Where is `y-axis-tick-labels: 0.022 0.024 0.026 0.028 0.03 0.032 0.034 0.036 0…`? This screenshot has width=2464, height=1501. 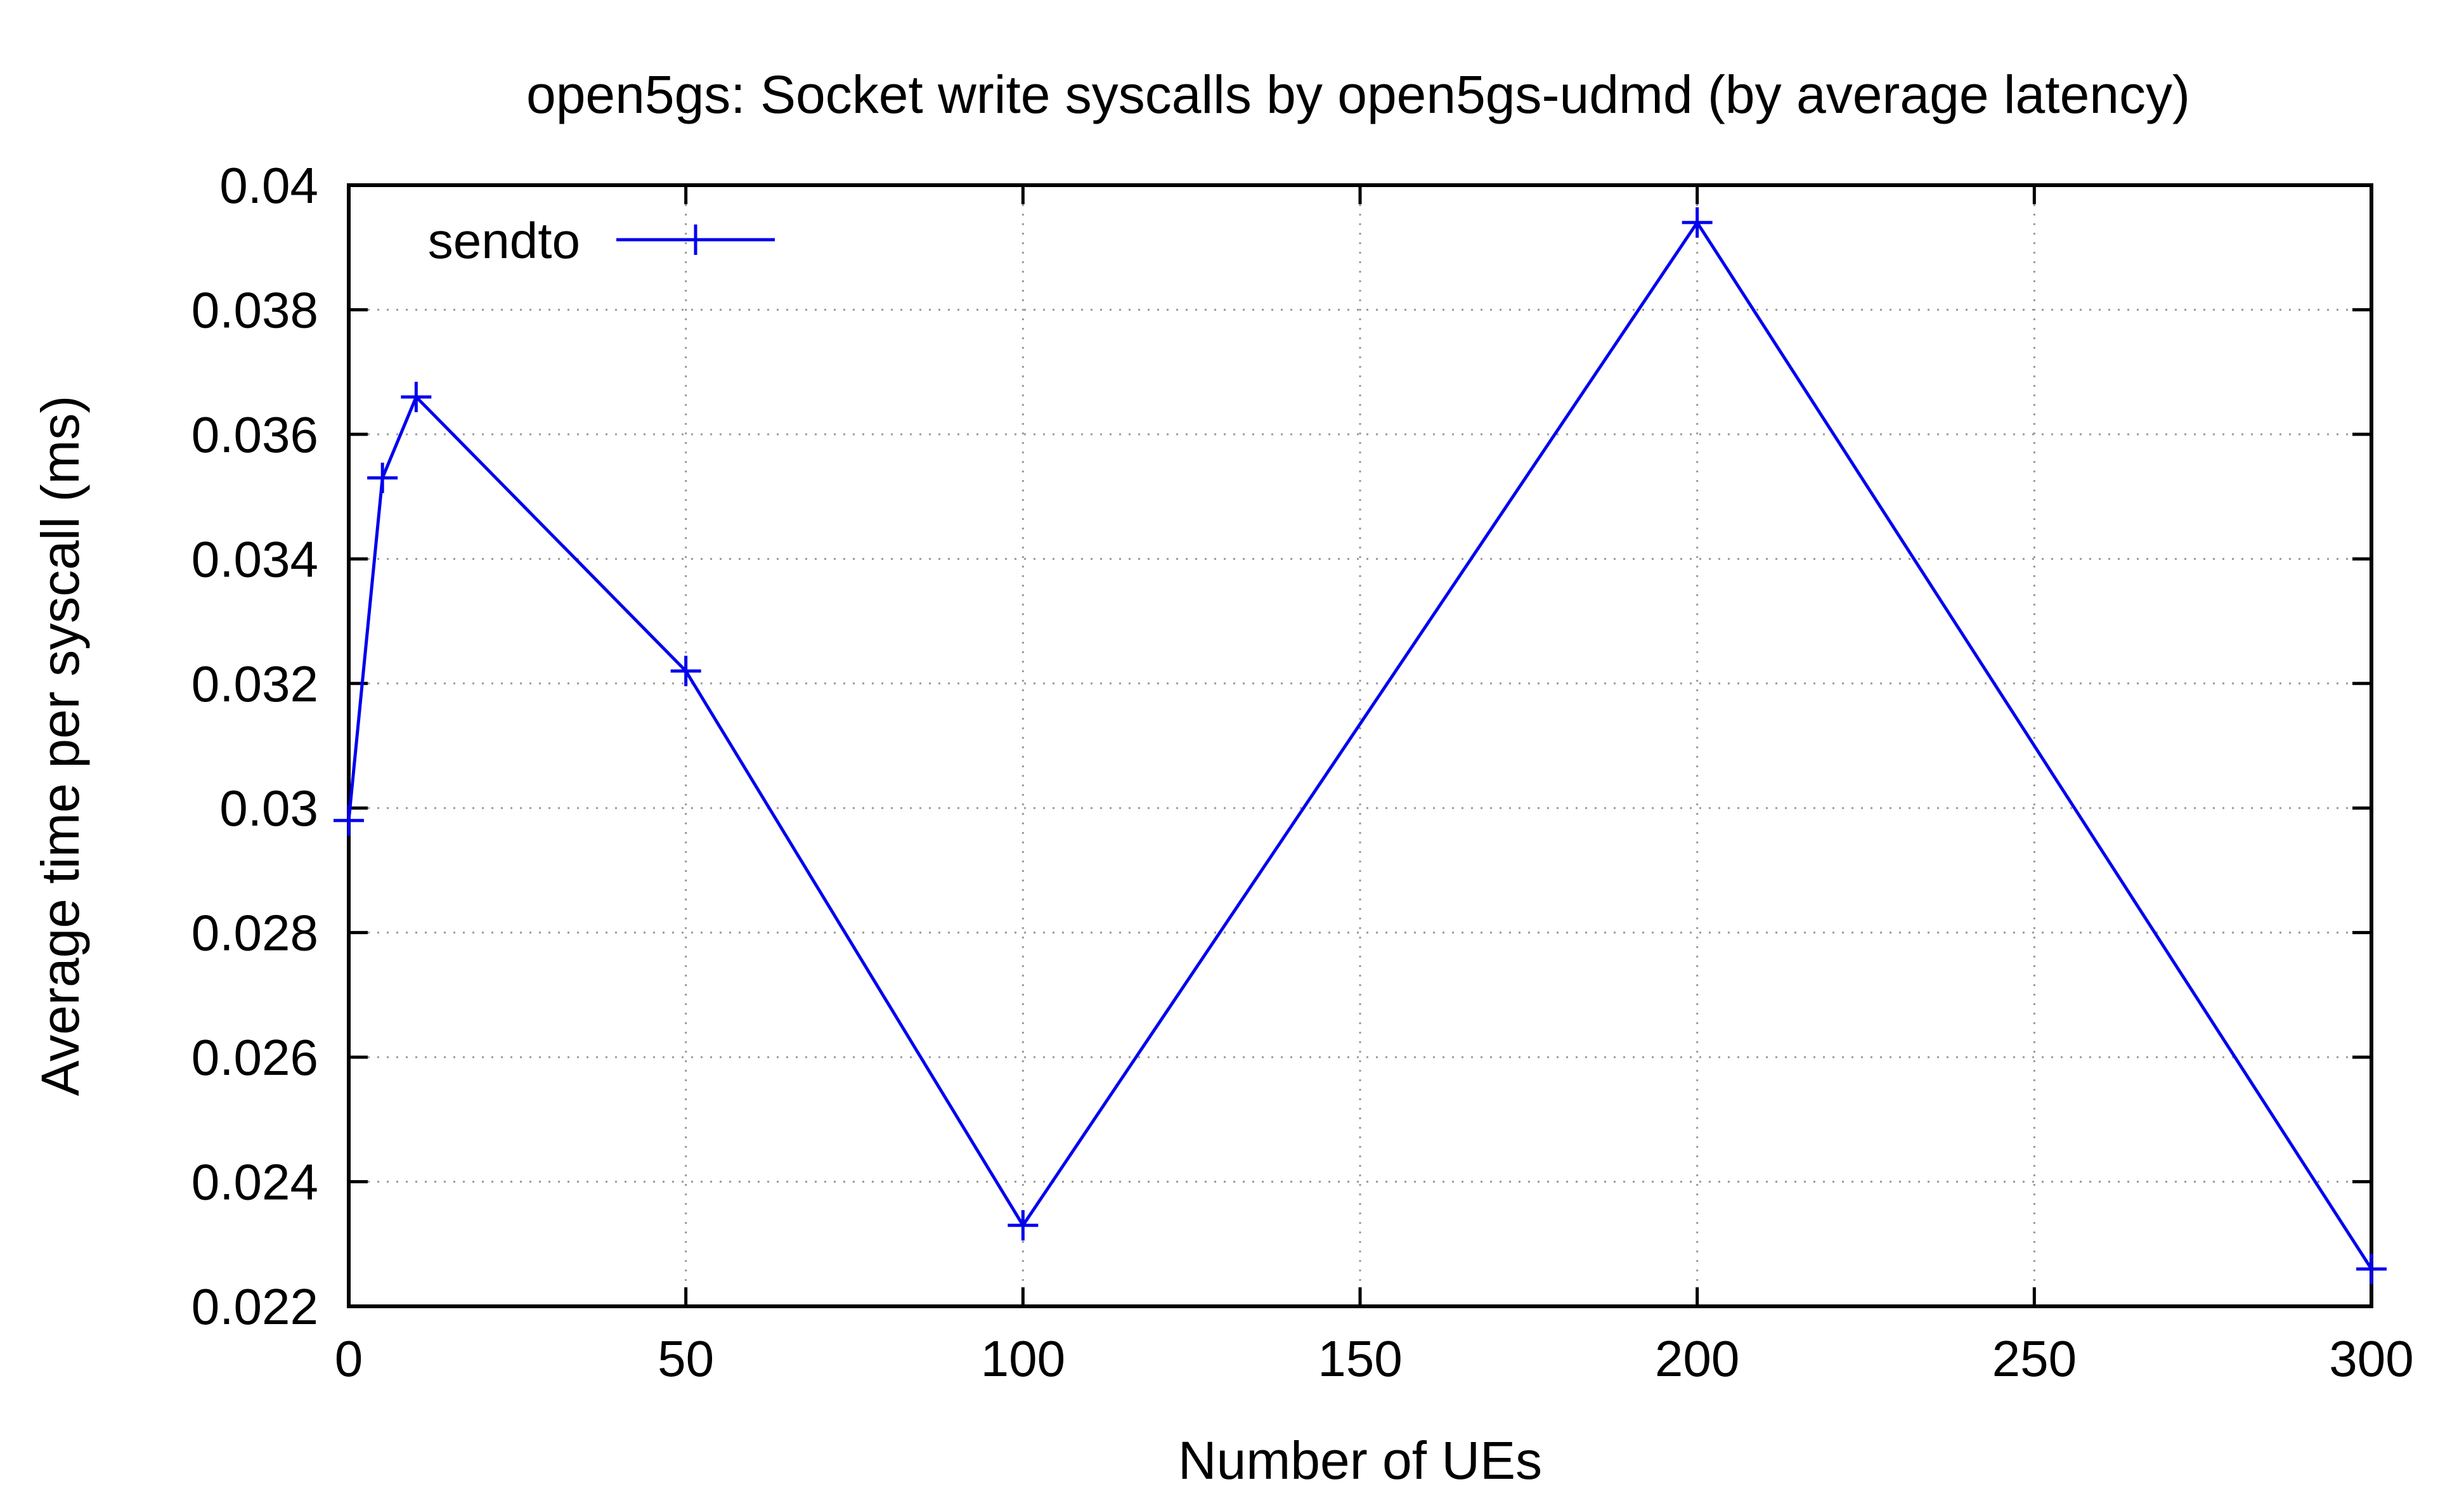
y-axis-tick-labels: 0.022 0.024 0.026 0.028 0.03 0.032 0.034 0.036 0… is located at coordinates (254, 746).